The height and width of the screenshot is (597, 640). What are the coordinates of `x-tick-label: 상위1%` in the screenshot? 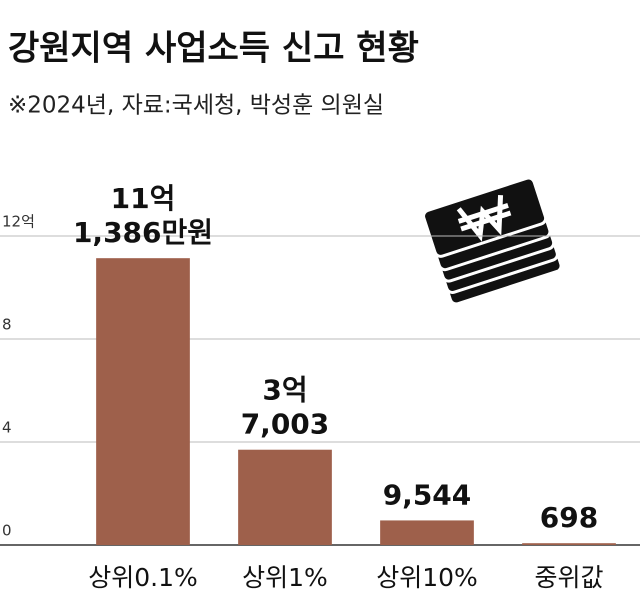 It's located at (285, 577).